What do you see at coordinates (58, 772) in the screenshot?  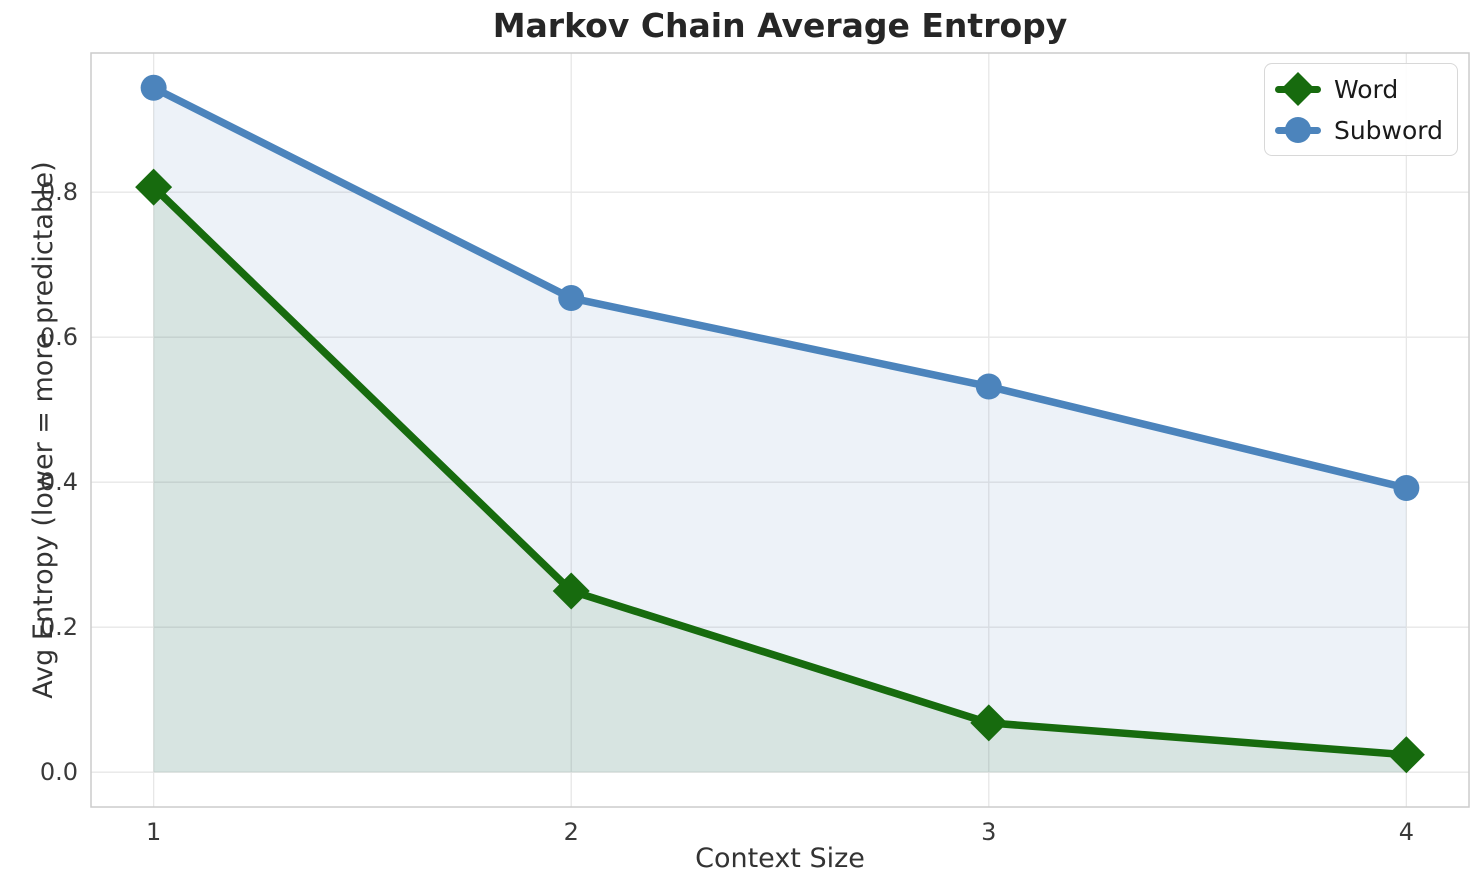 I see `y-tick-label: 0.0` at bounding box center [58, 772].